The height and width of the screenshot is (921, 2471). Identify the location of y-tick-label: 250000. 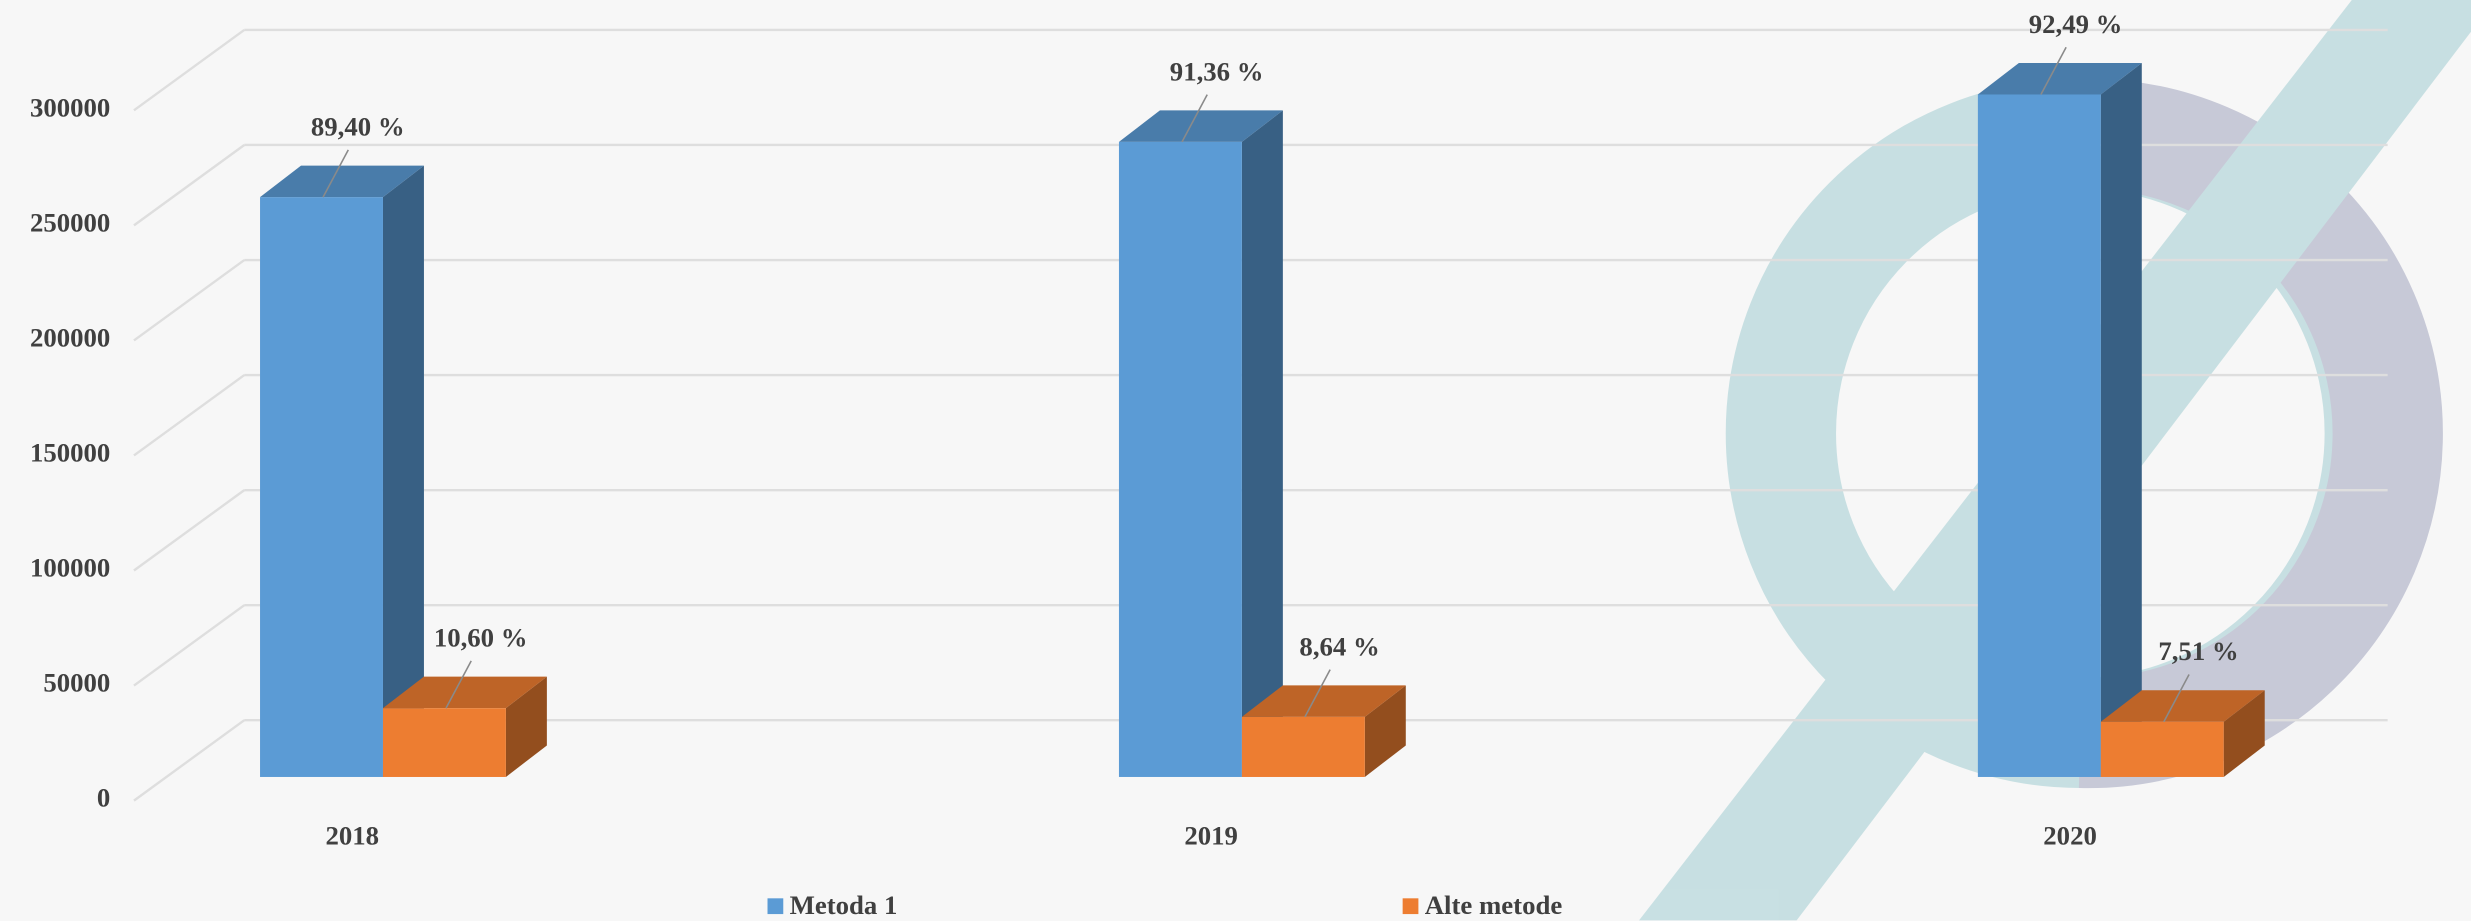
(70, 223).